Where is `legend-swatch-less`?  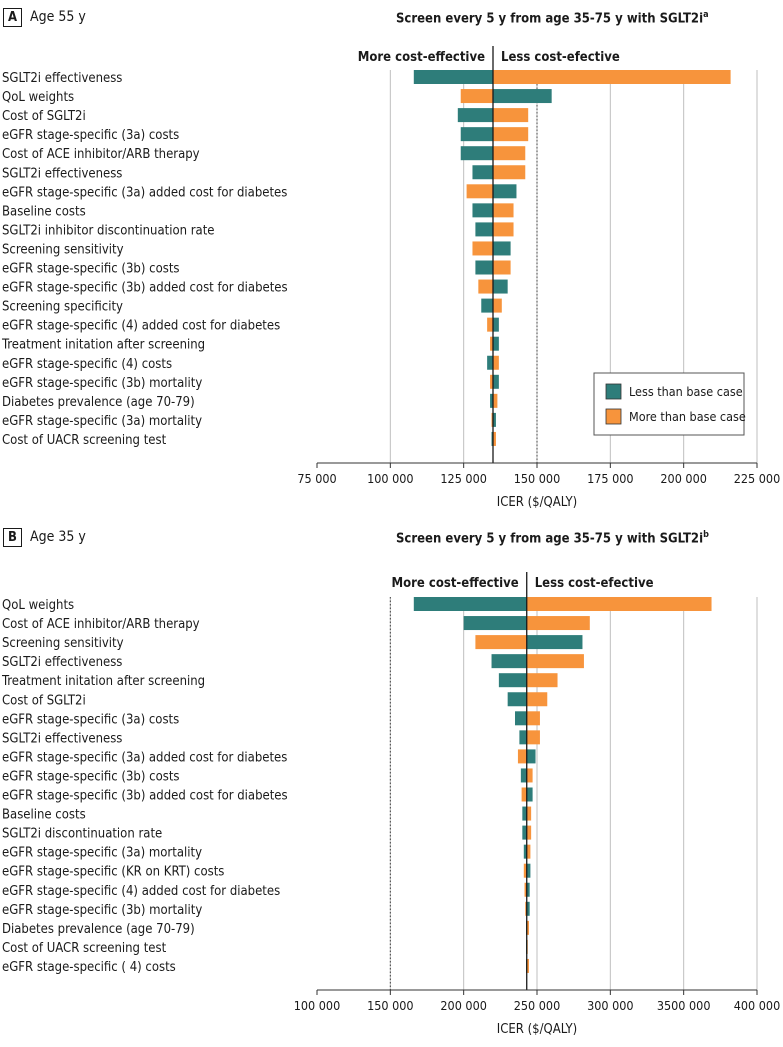 legend-swatch-less is located at coordinates (613, 391).